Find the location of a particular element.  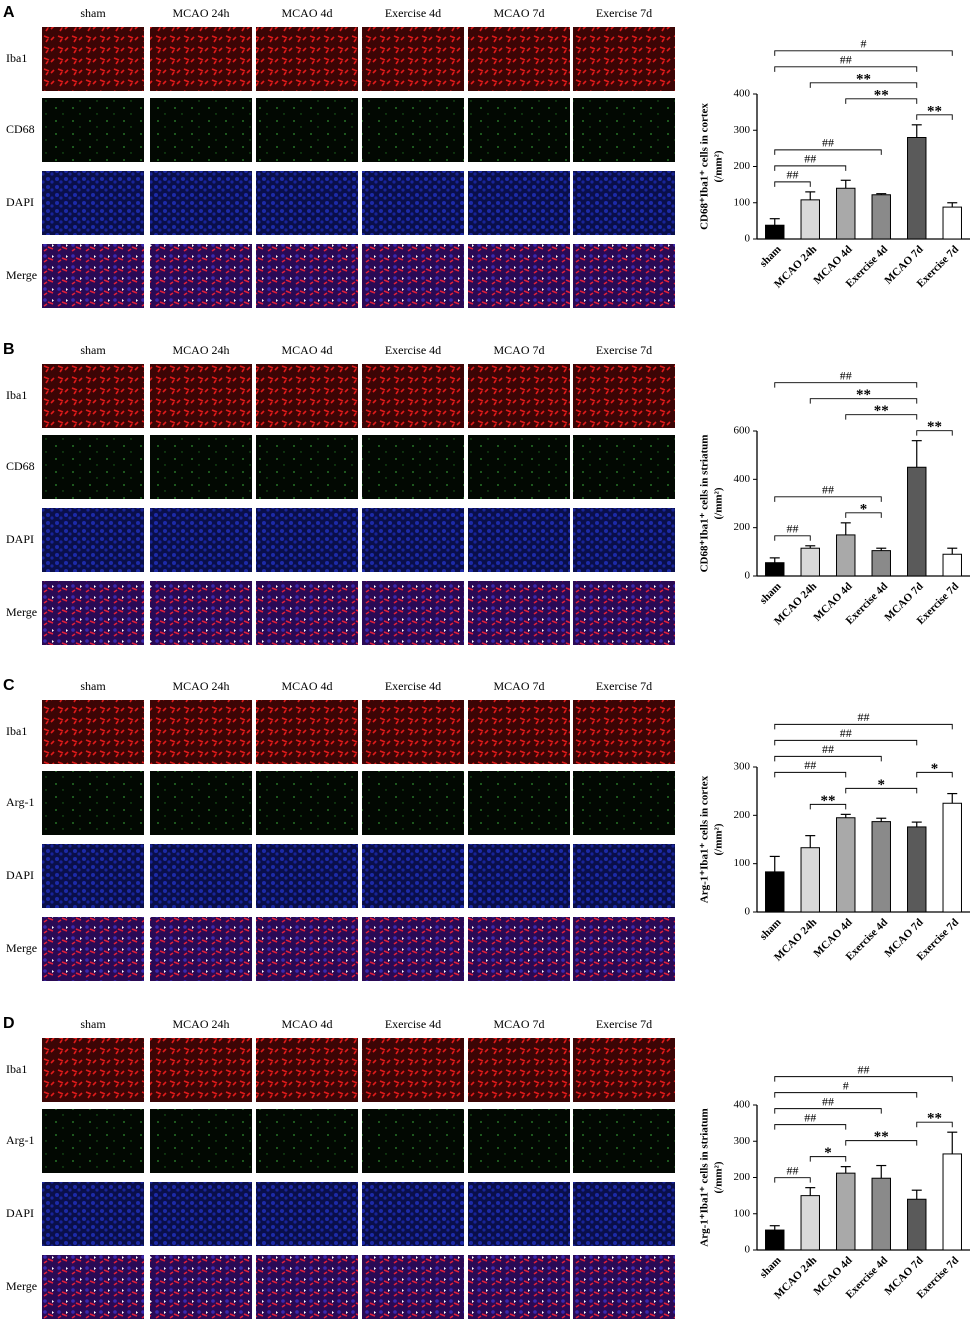

y-axis-label: Arg-1⁺Iba1⁺ cells in cortex is located at coordinates (705, 839).